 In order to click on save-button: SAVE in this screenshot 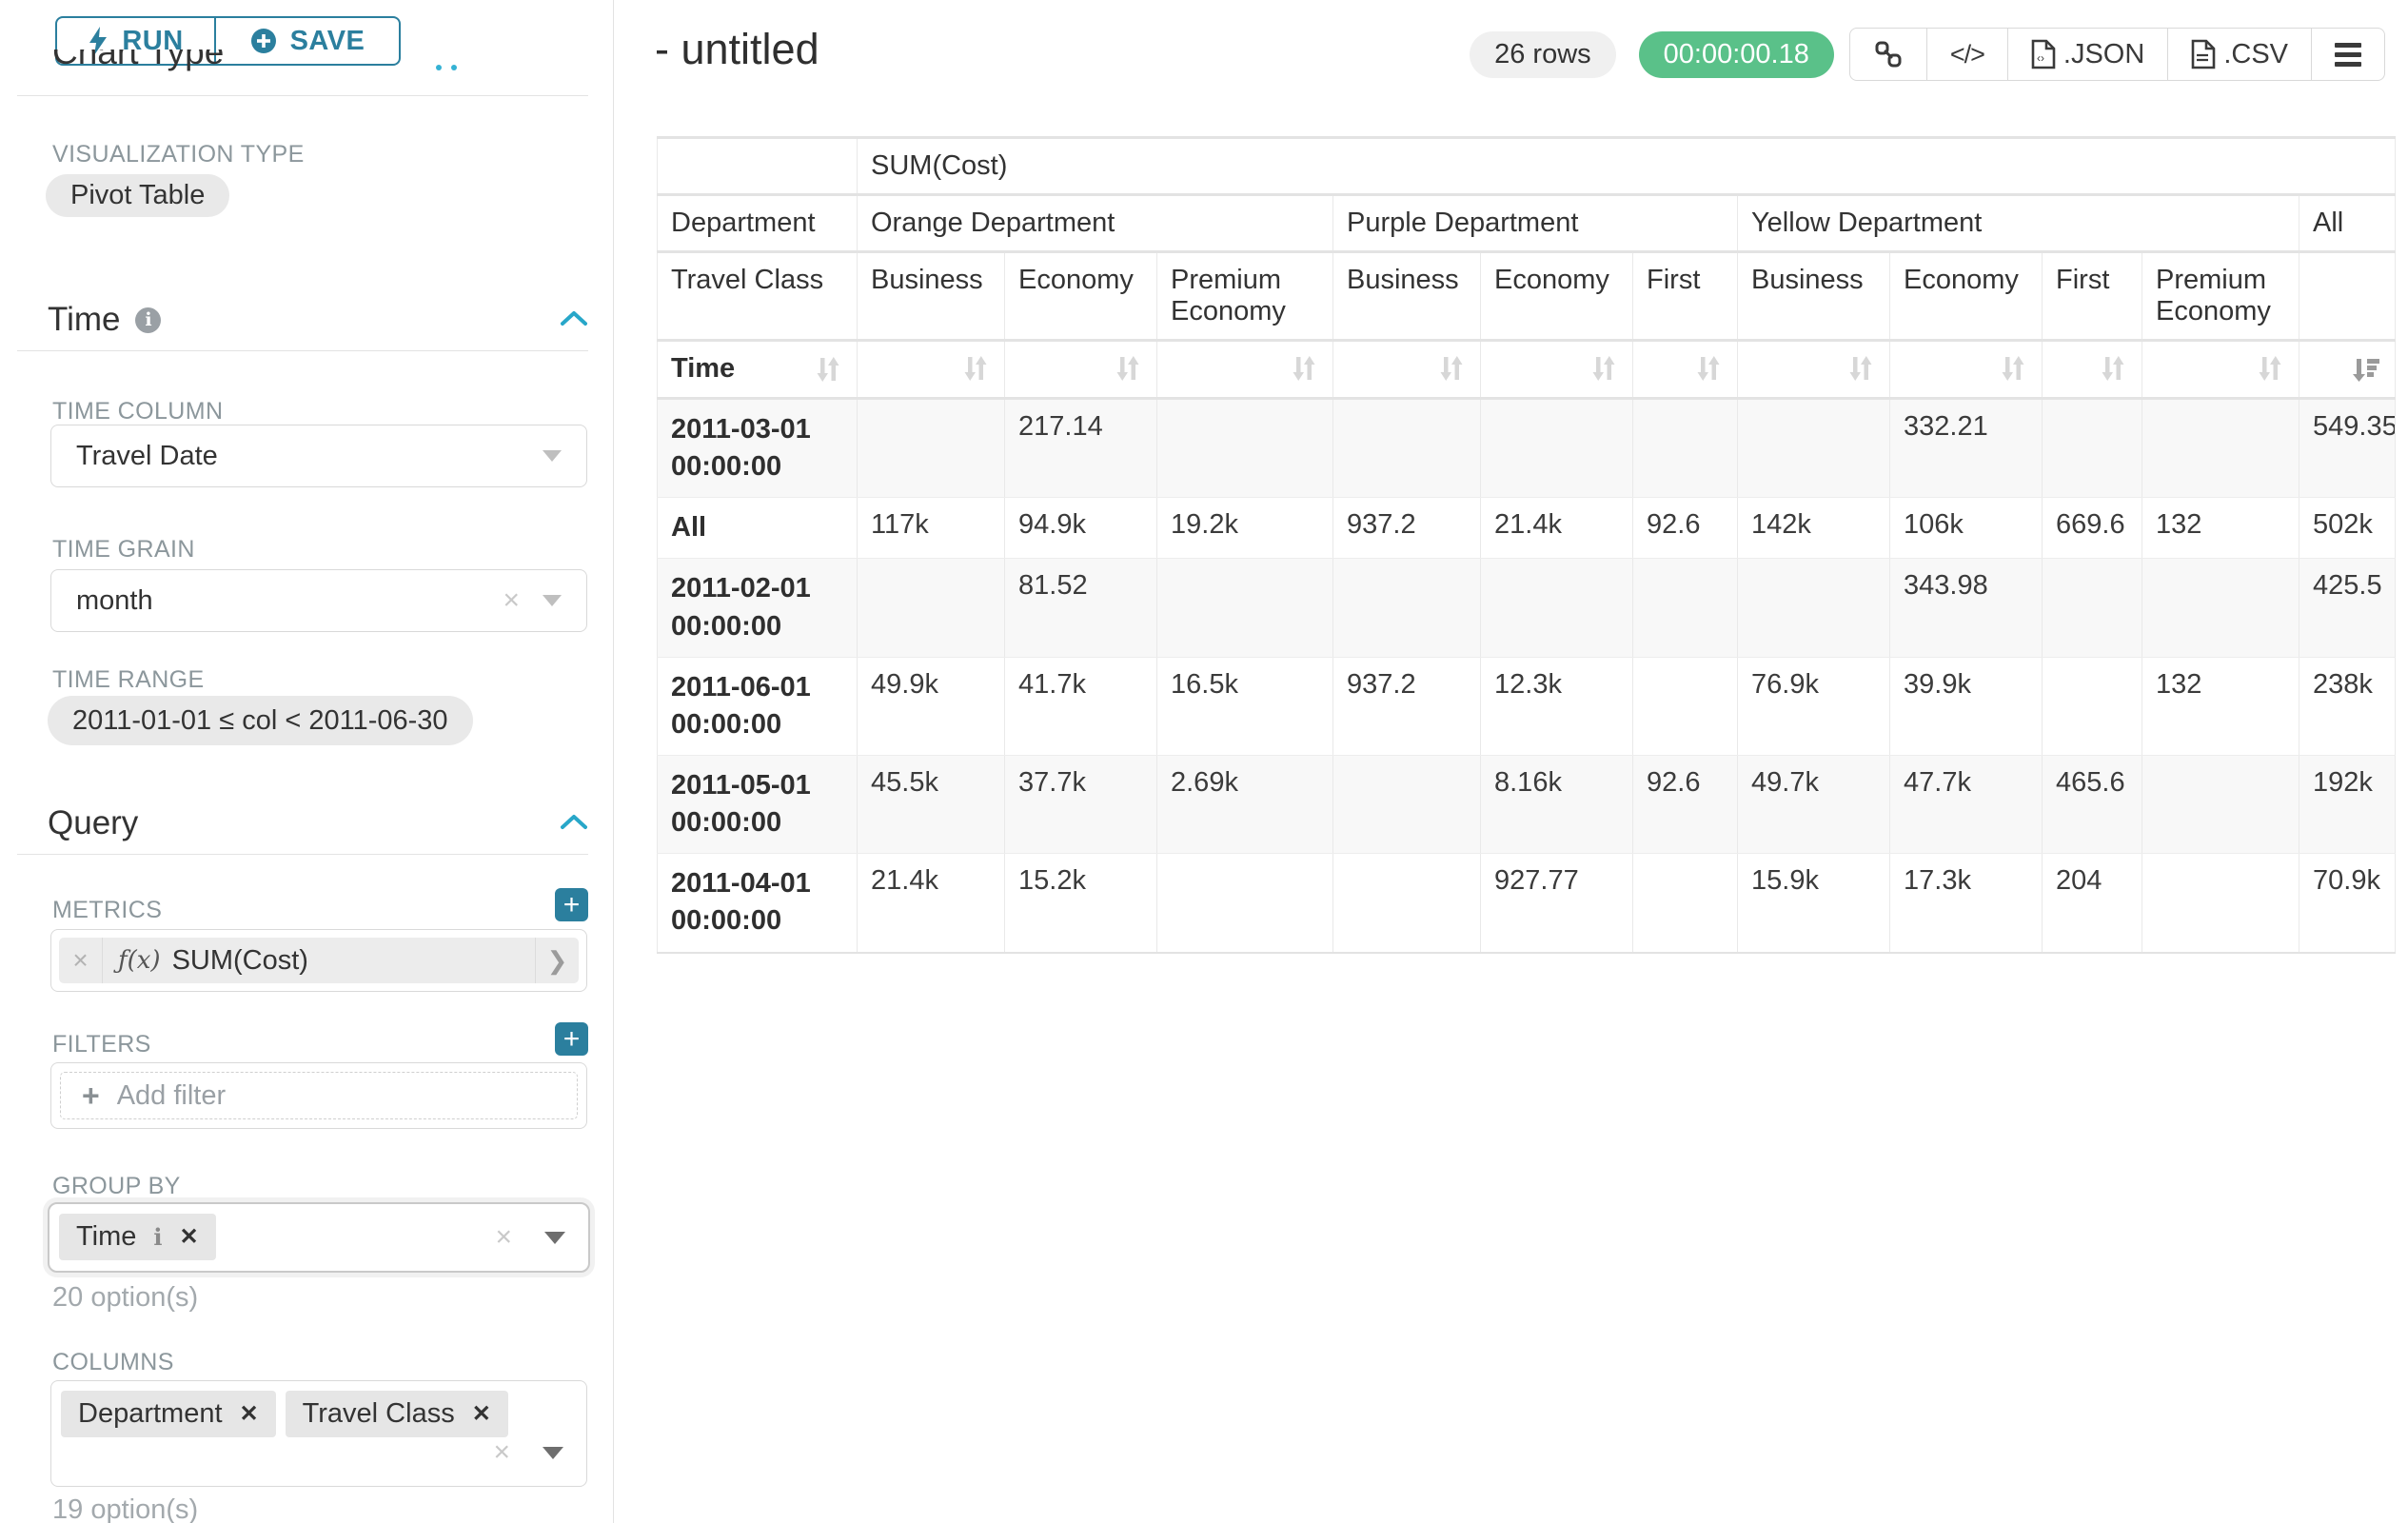, I will do `click(307, 41)`.